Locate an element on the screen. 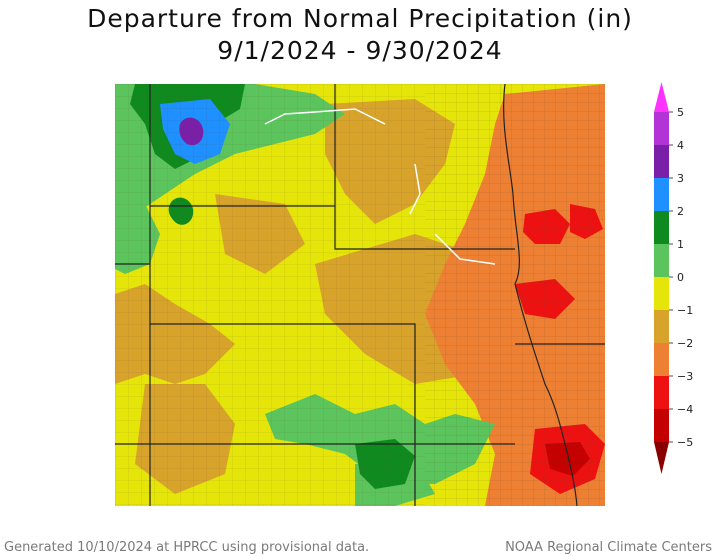  legend-label: 1 is located at coordinates (680, 244).